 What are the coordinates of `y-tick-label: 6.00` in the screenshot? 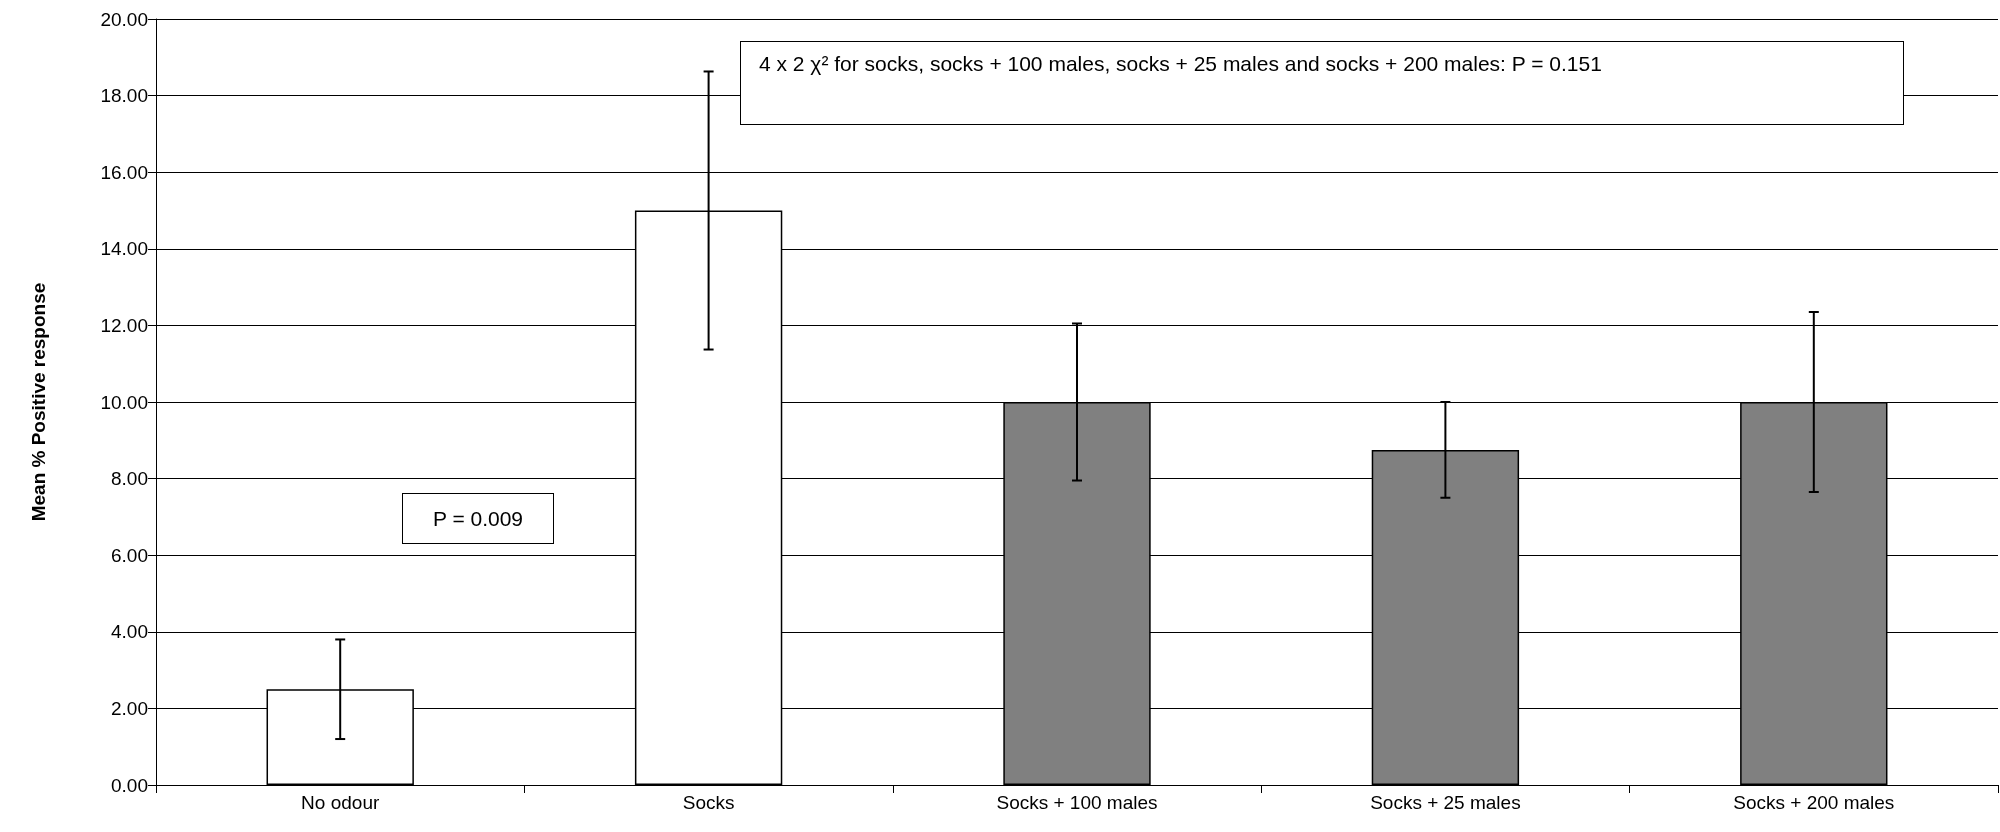 It's located at (129, 555).